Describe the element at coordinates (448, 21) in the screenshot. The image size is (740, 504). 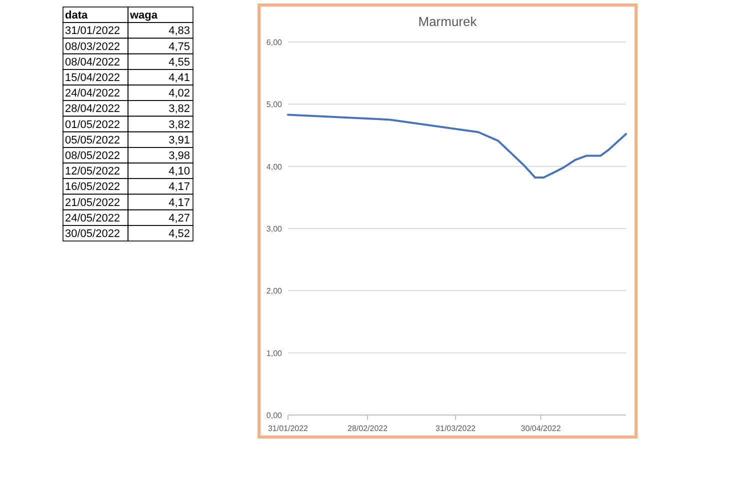
I see `chart-title: Marmurek` at that location.